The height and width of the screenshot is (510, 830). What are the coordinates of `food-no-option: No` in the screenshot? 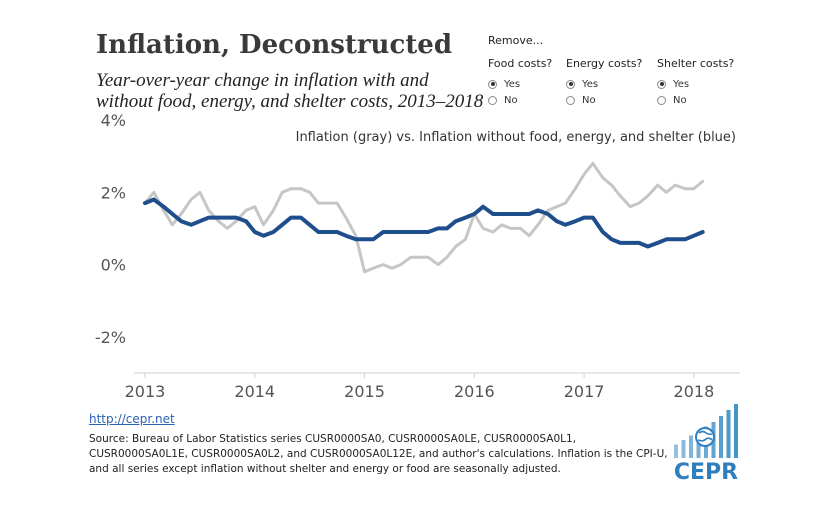 It's located at (520, 100).